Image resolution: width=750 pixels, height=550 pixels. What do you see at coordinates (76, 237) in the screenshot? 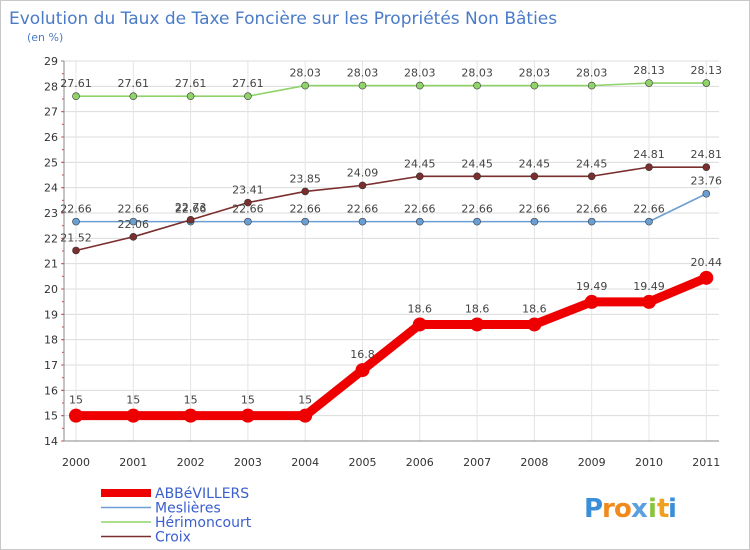
I see `data-label: 21.52` at bounding box center [76, 237].